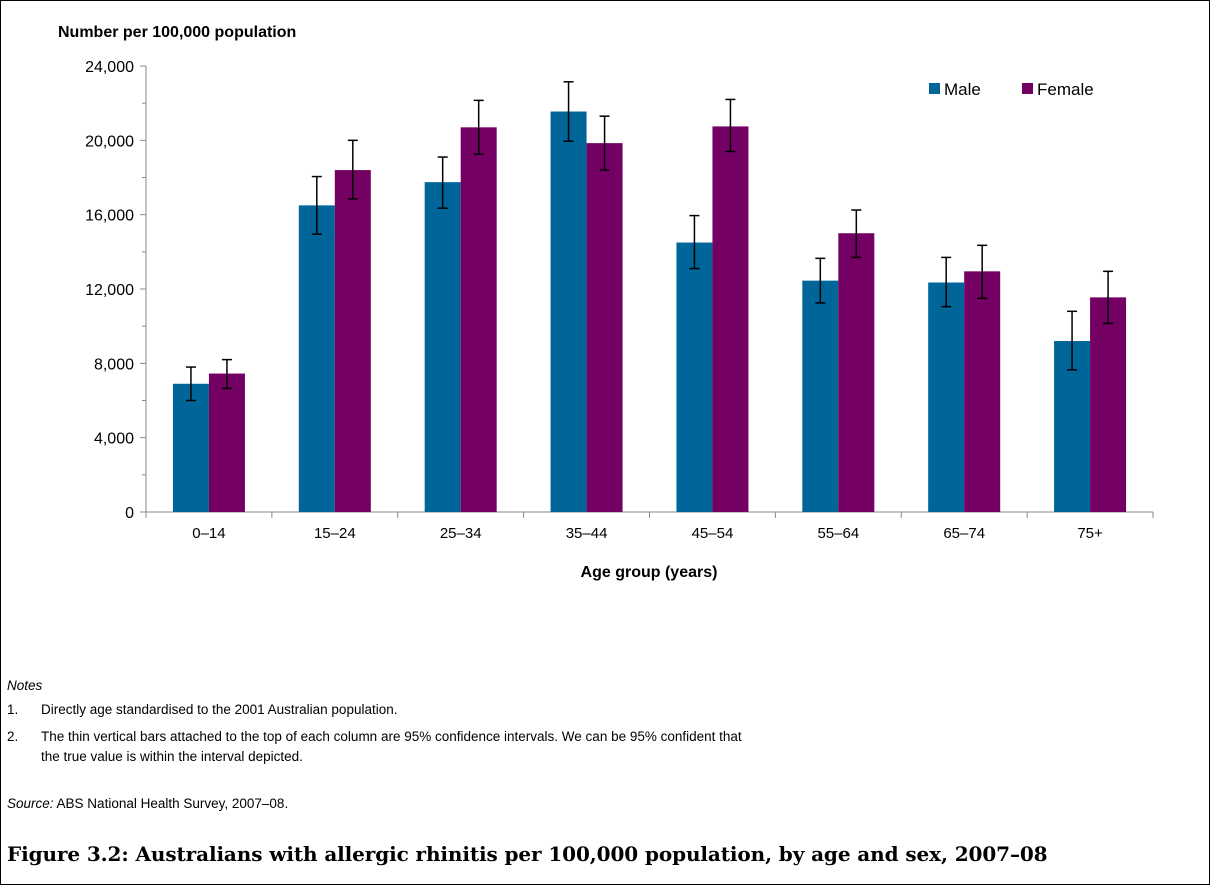  What do you see at coordinates (1108, 404) in the screenshot?
I see `bar-female-75+` at bounding box center [1108, 404].